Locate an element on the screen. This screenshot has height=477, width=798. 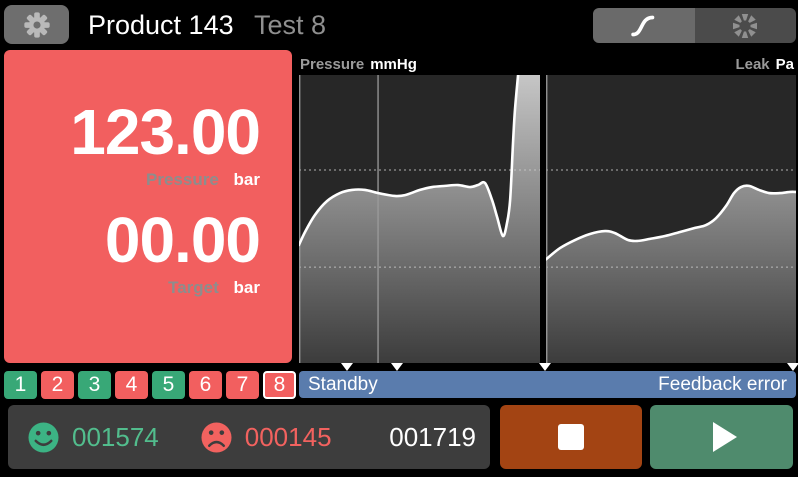
counts-panel: 001574 000145 001719 is located at coordinates (249, 437).